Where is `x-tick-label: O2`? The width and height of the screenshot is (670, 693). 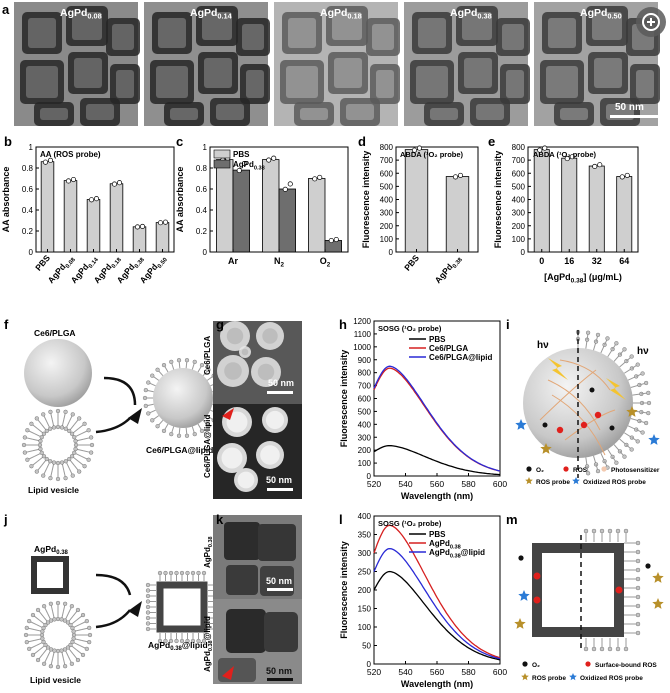 x-tick-label: O2 is located at coordinates (325, 262).